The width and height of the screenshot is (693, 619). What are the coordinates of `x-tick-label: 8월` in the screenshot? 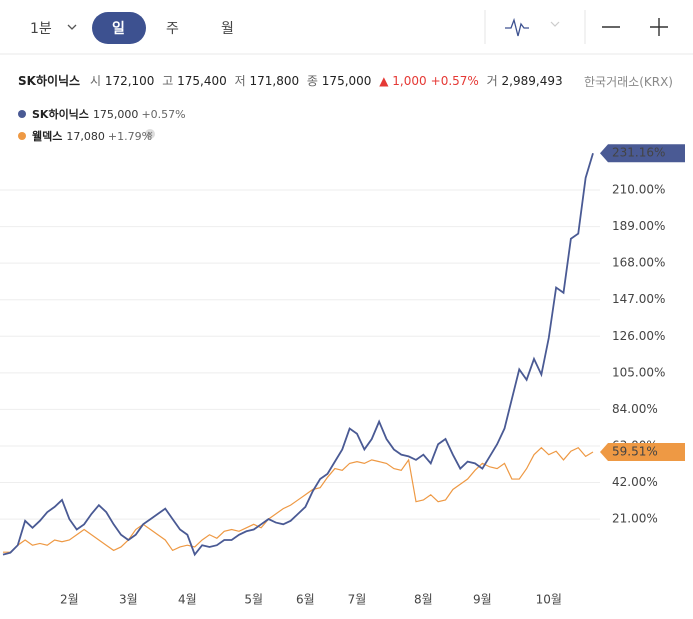 It's located at (423, 600).